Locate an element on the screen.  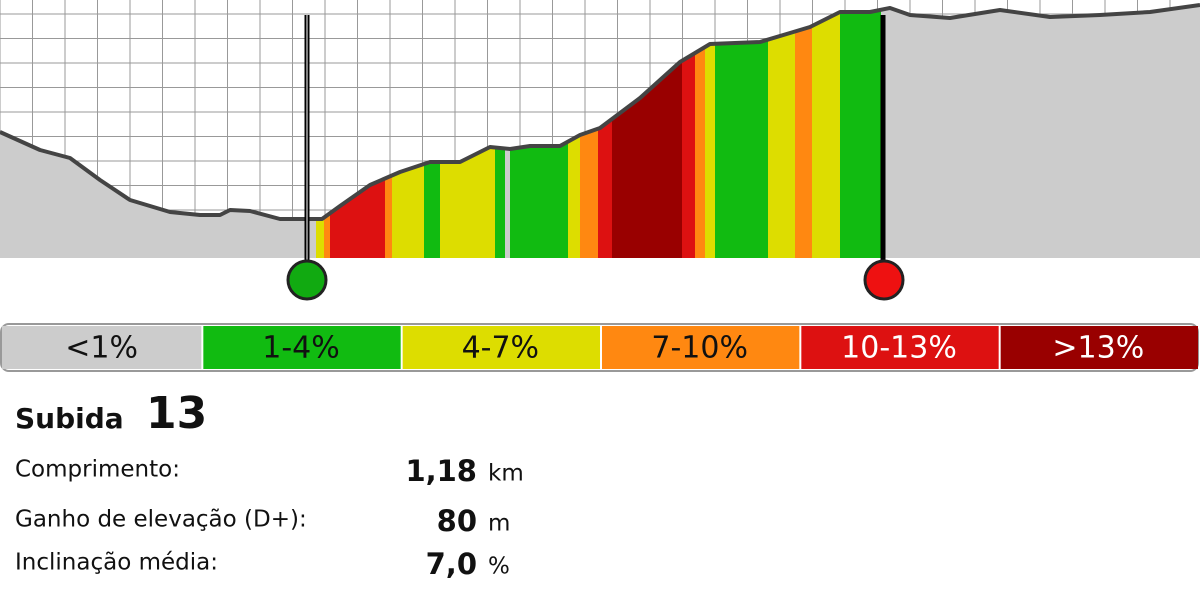
end-point is located at coordinates (884, 280).